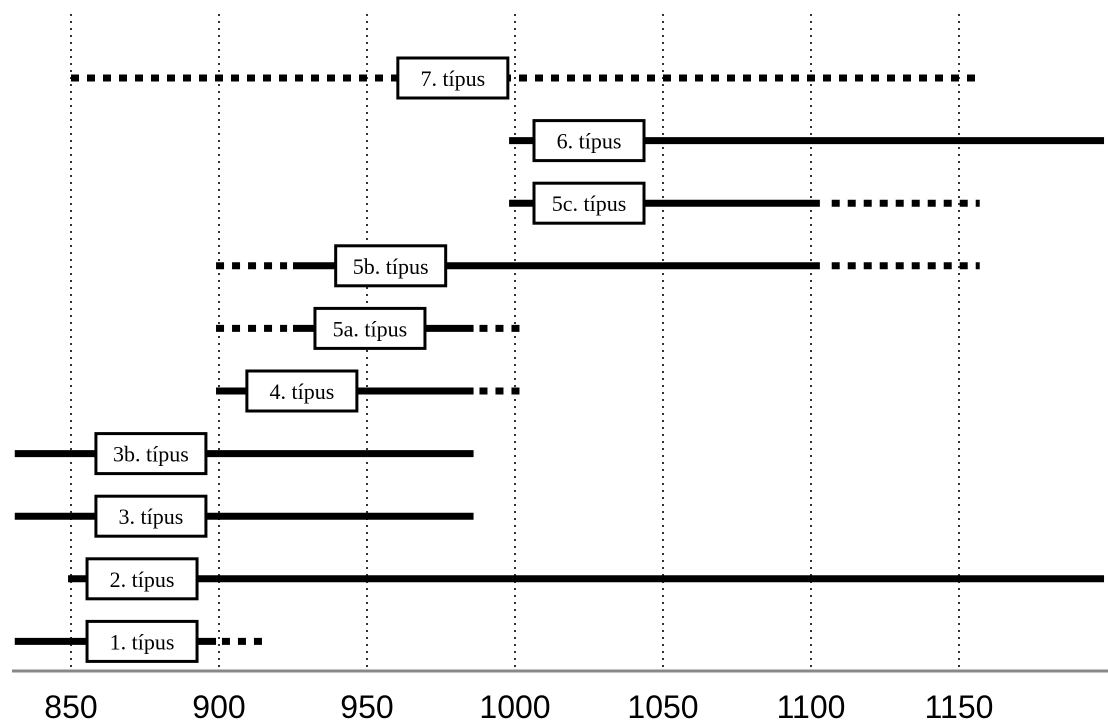 This screenshot has height=725, width=1108. Describe the element at coordinates (959, 707) in the screenshot. I see `x-tick-label-1150: 1150` at that location.